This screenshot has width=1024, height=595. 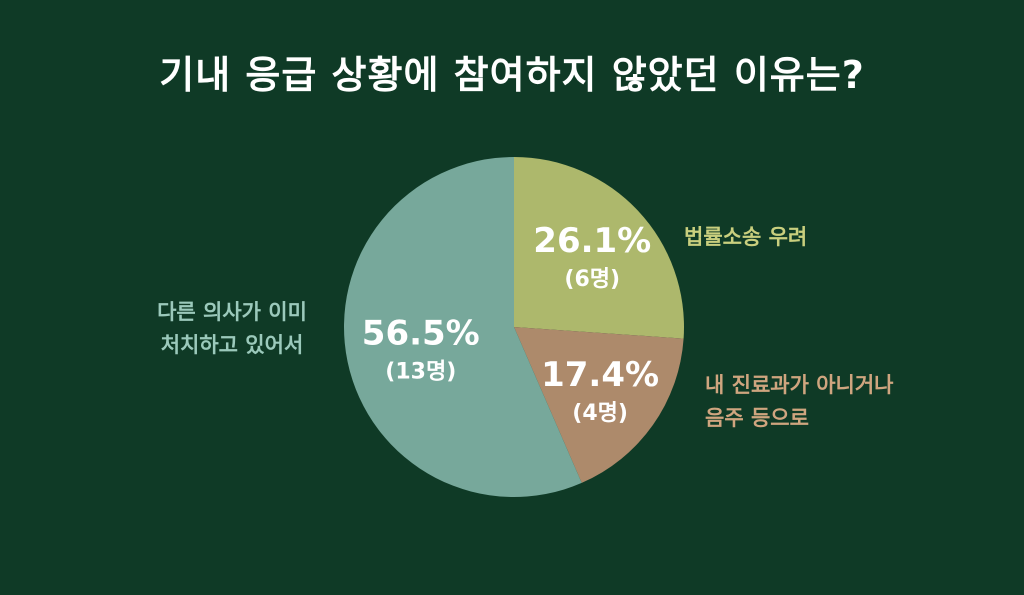 I want to click on slice-lawsuit, so click(x=599, y=248).